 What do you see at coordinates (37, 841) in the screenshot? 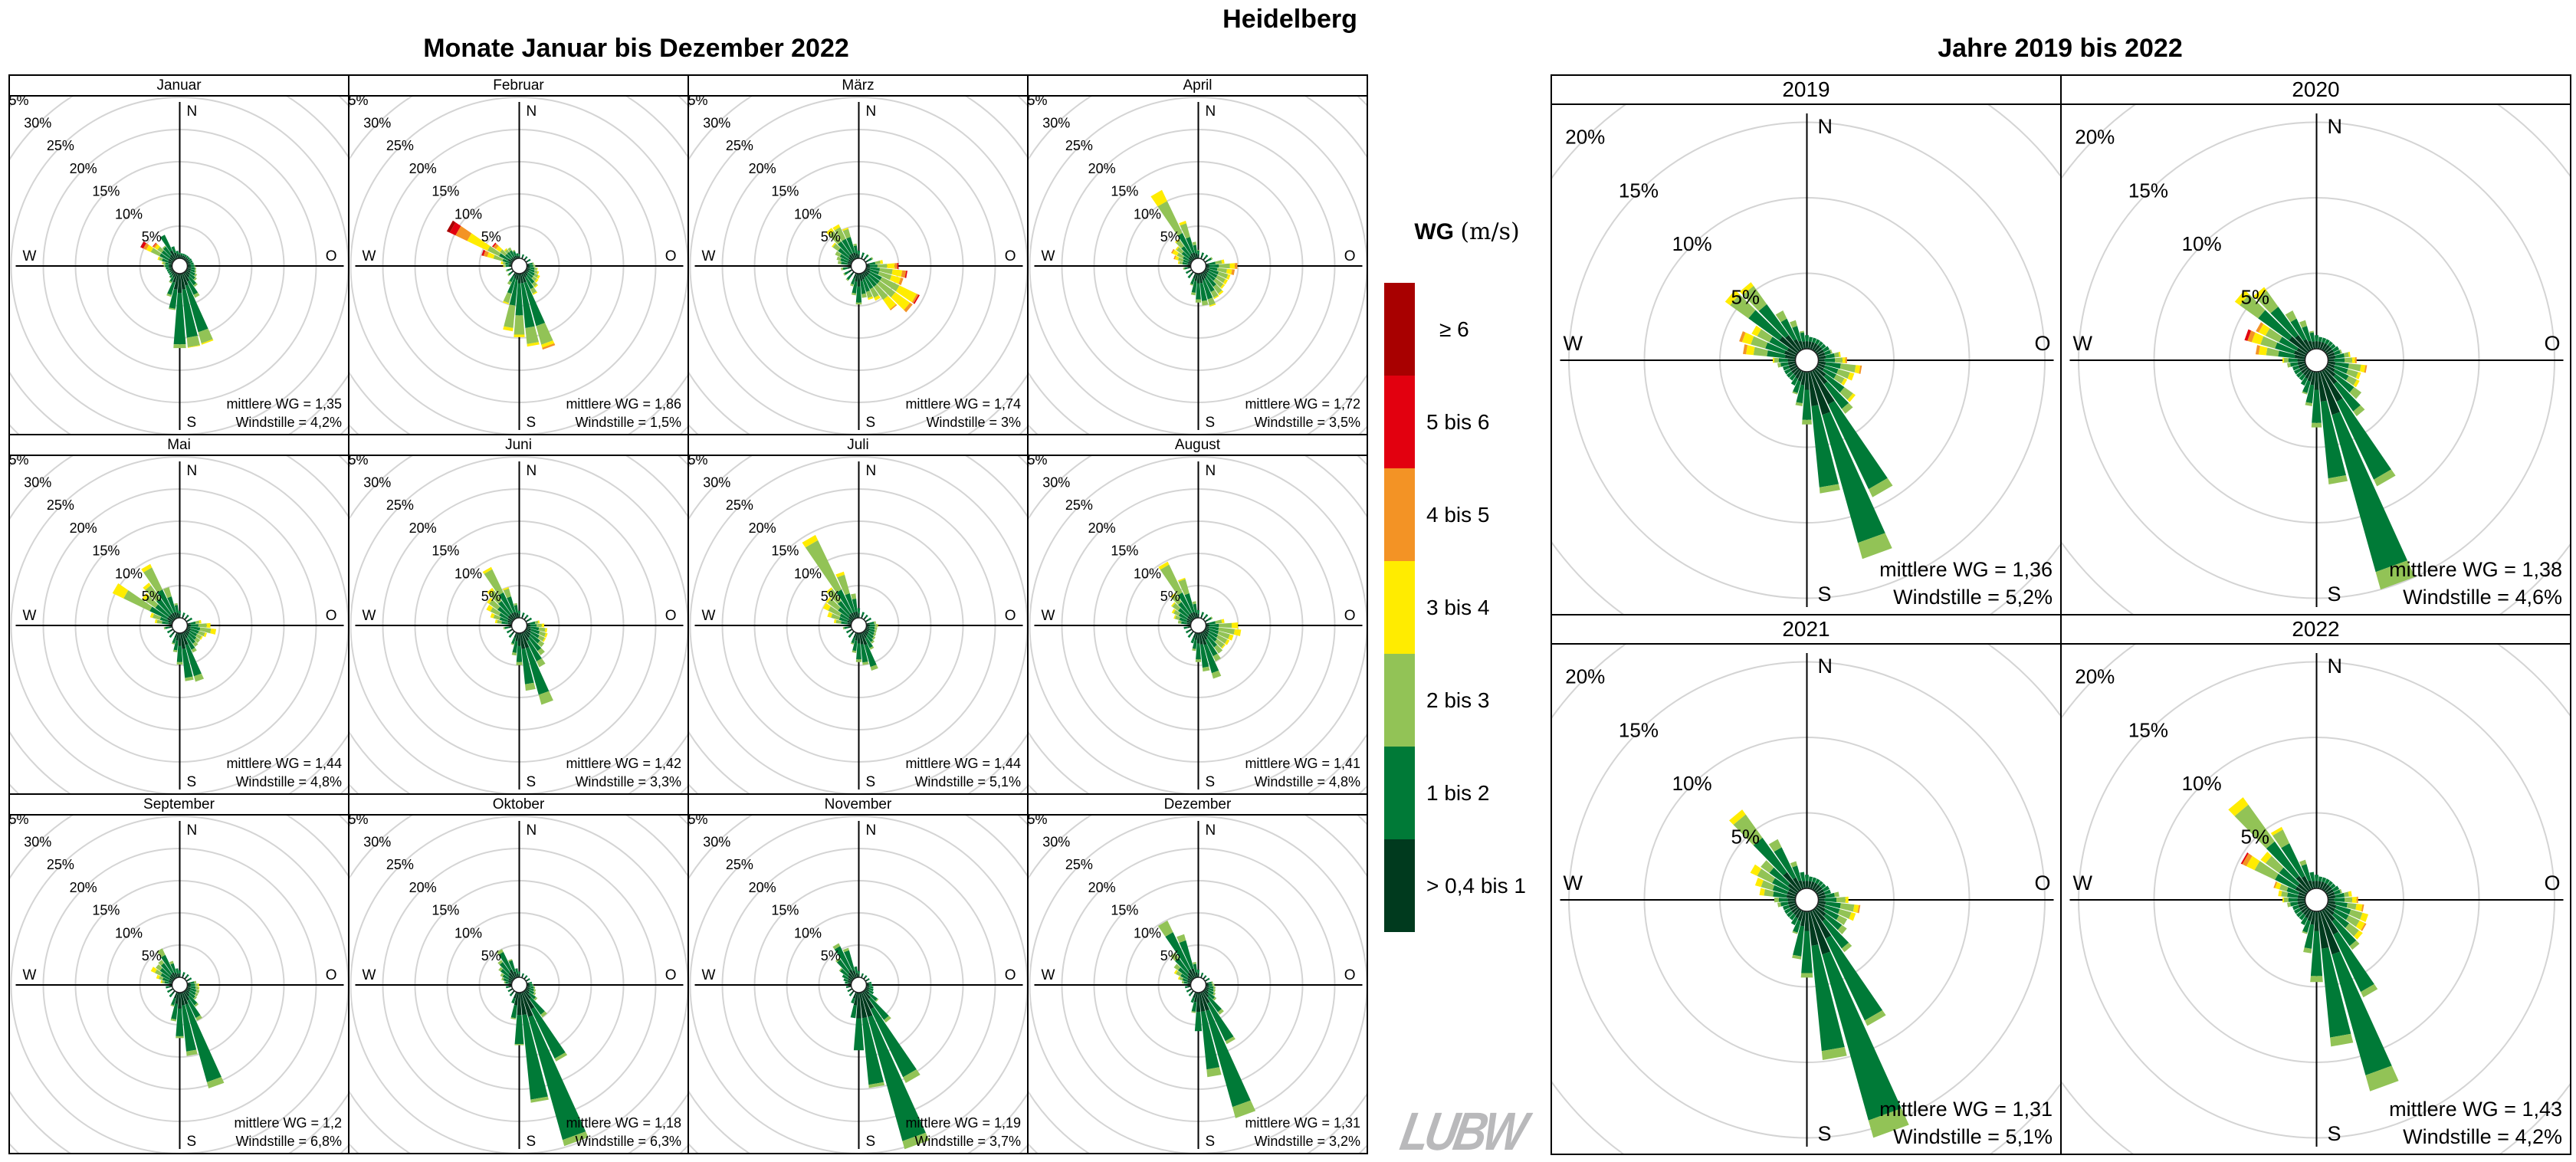
I see `ring-label: 30%` at bounding box center [37, 841].